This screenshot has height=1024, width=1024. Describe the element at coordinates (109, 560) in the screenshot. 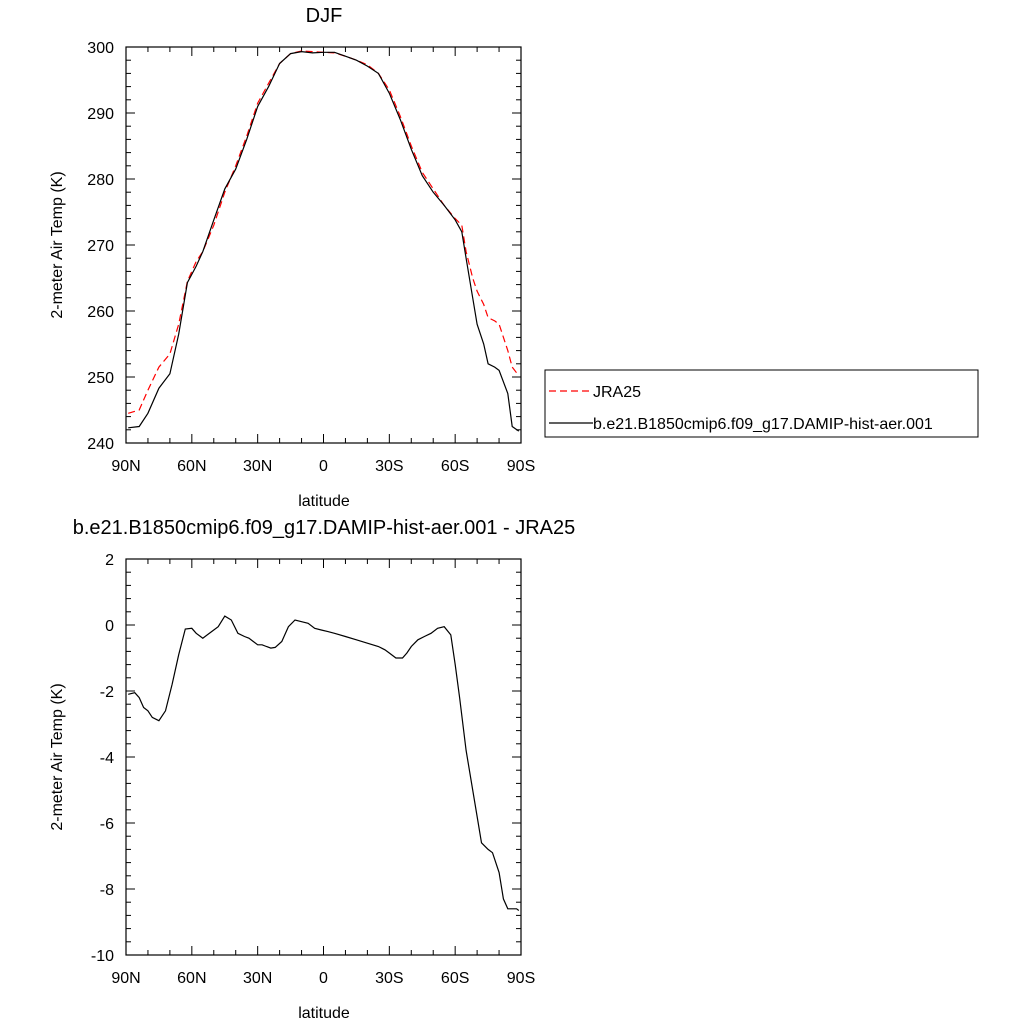

I see `bottom-y-tick-label: 2` at that location.